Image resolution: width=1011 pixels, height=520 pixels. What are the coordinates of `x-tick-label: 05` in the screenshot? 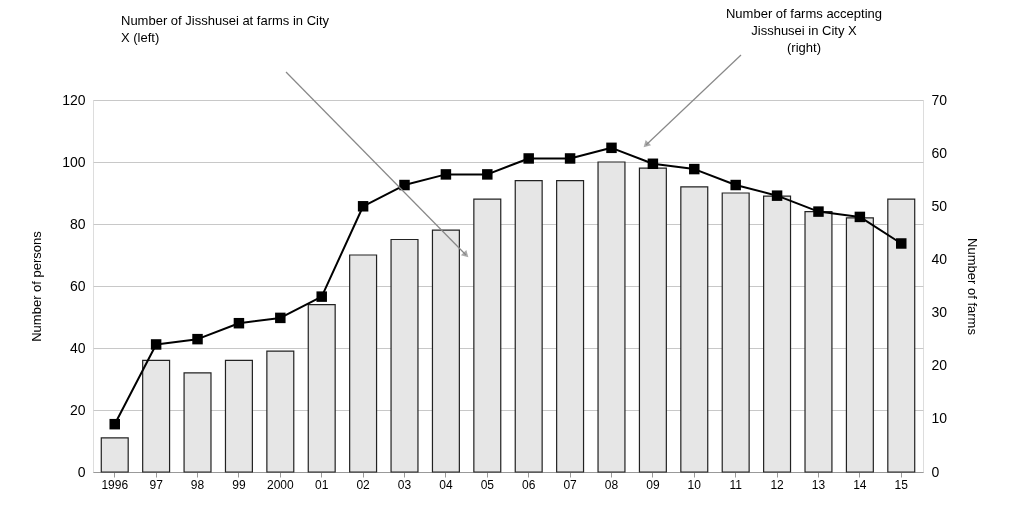 It's located at (487, 484).